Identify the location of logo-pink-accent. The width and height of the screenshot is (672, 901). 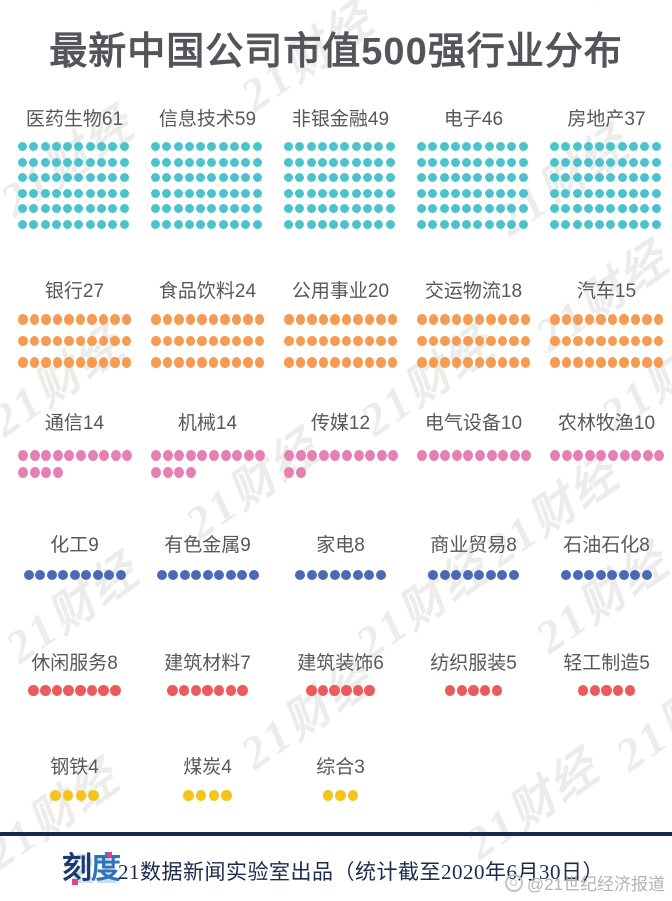
(109, 854).